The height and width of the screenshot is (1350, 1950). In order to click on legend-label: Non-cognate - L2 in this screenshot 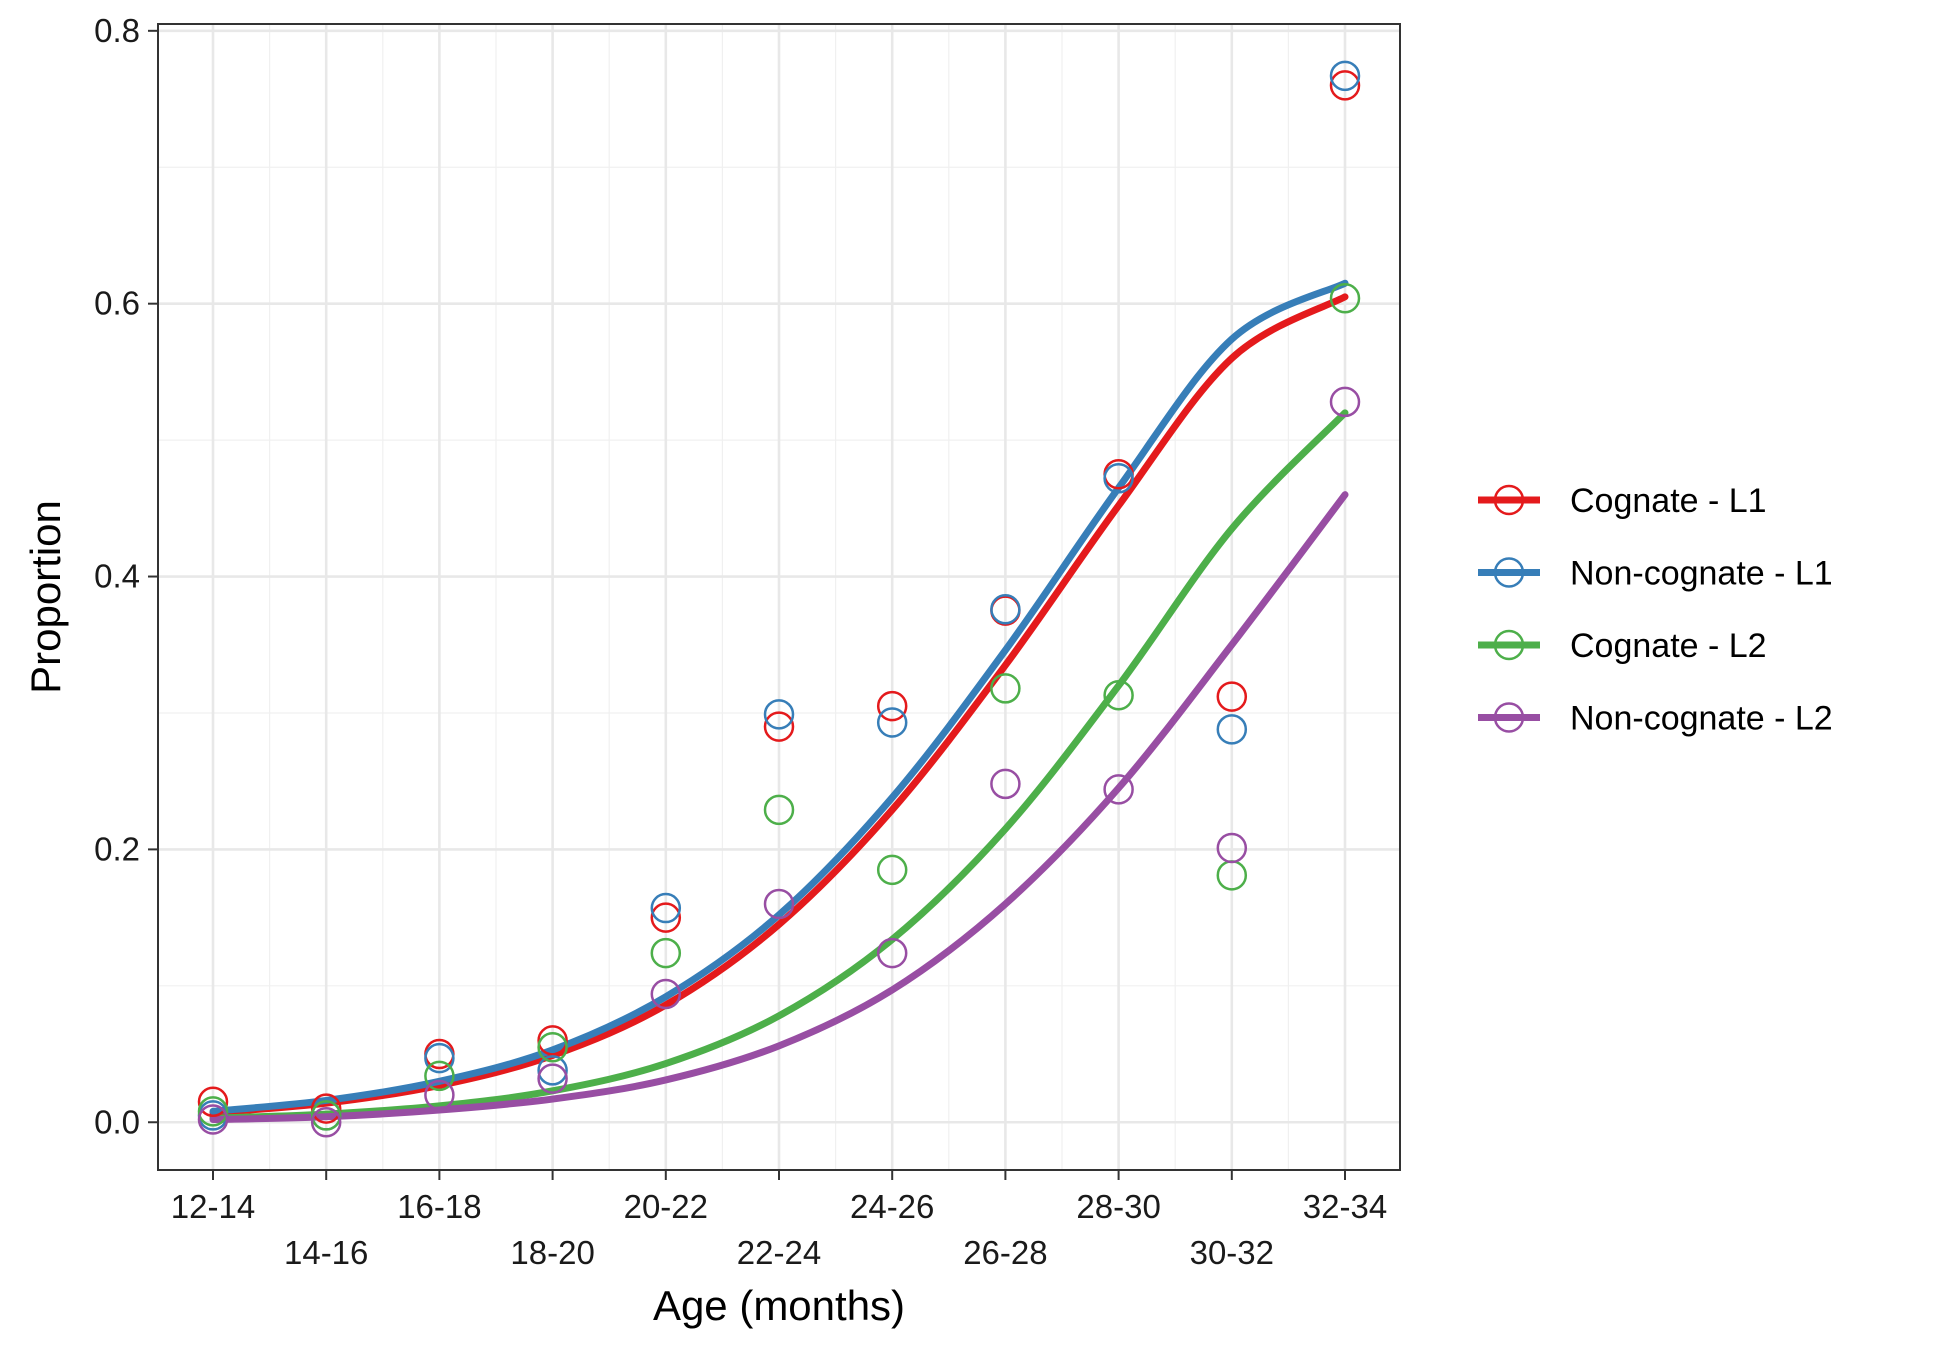, I will do `click(1701, 719)`.